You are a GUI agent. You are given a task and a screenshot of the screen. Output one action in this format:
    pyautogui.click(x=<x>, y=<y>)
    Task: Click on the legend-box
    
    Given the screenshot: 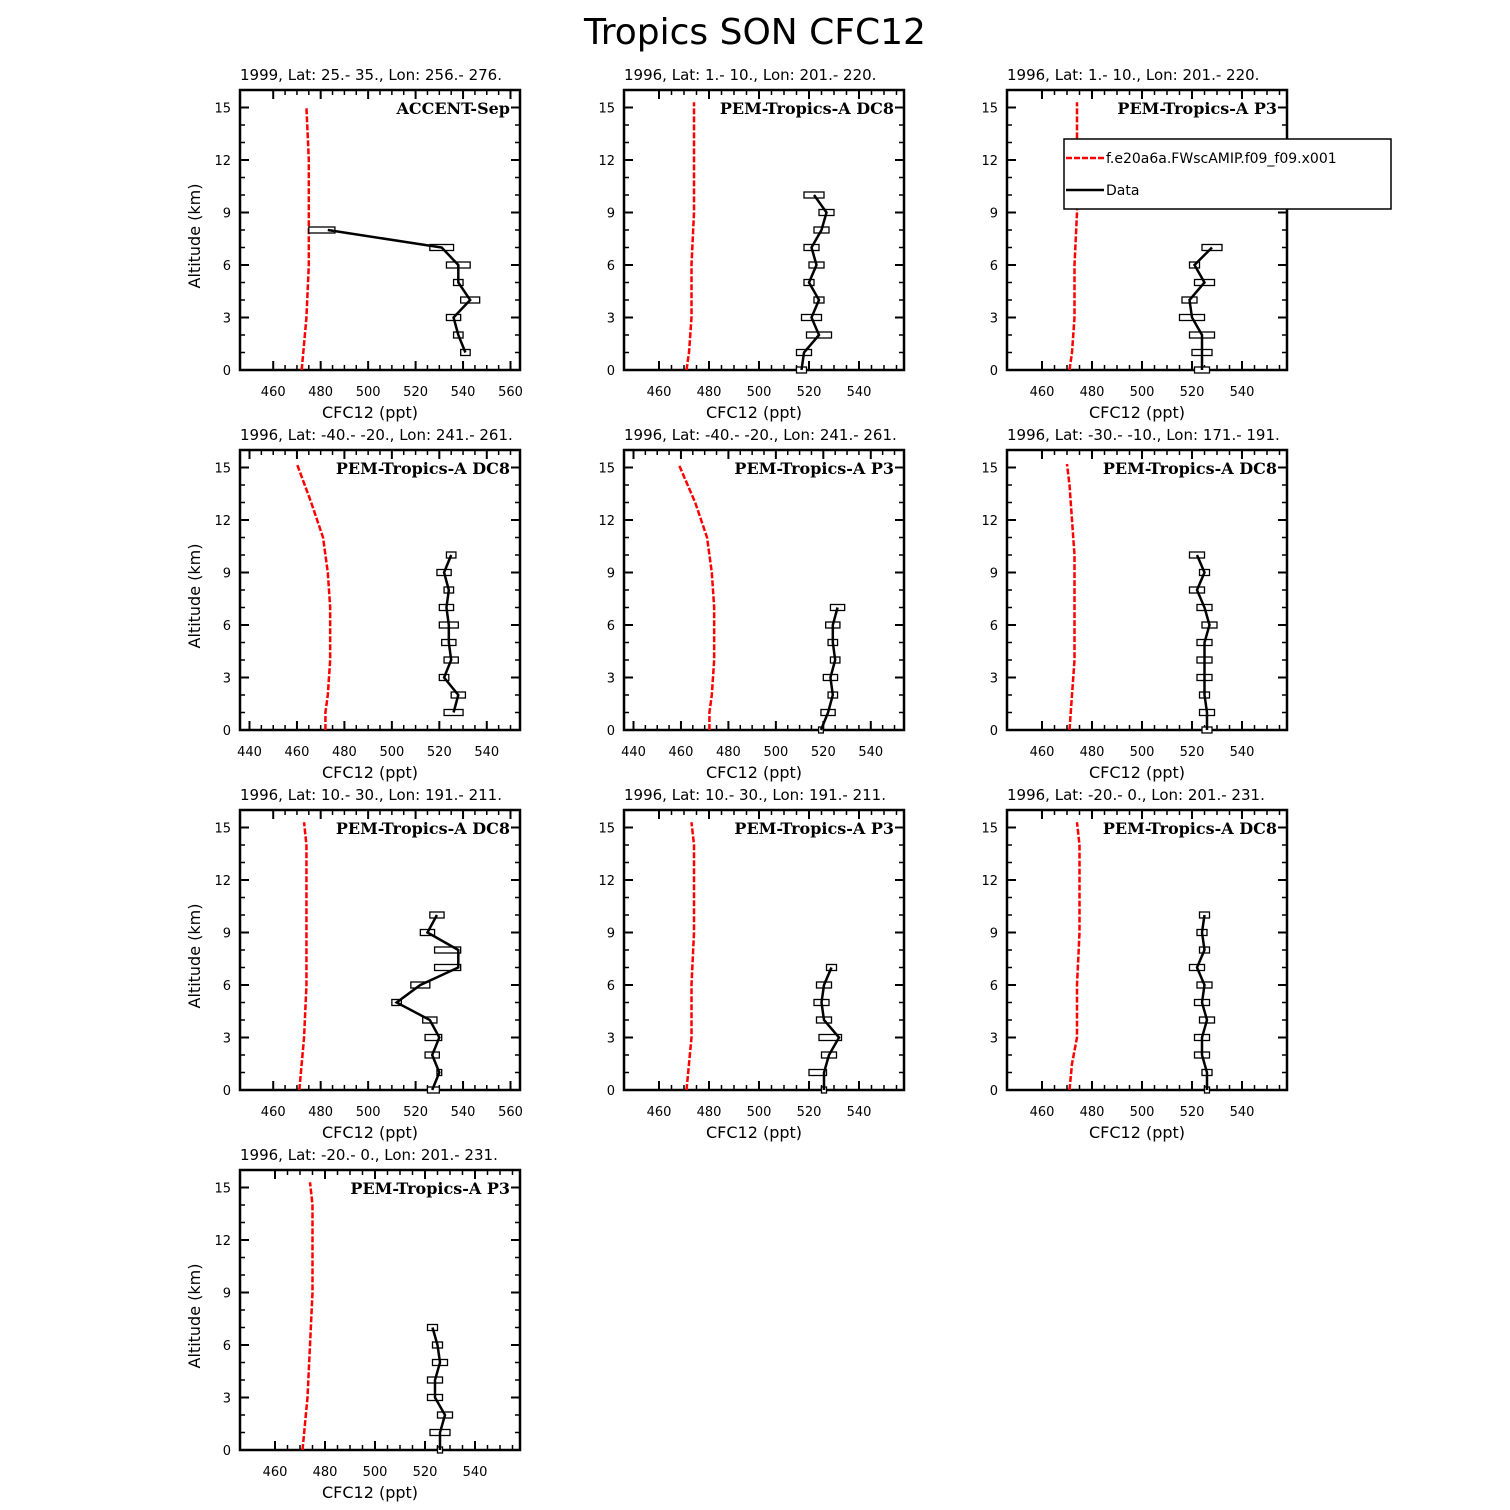 What is the action you would take?
    pyautogui.click(x=1227, y=174)
    